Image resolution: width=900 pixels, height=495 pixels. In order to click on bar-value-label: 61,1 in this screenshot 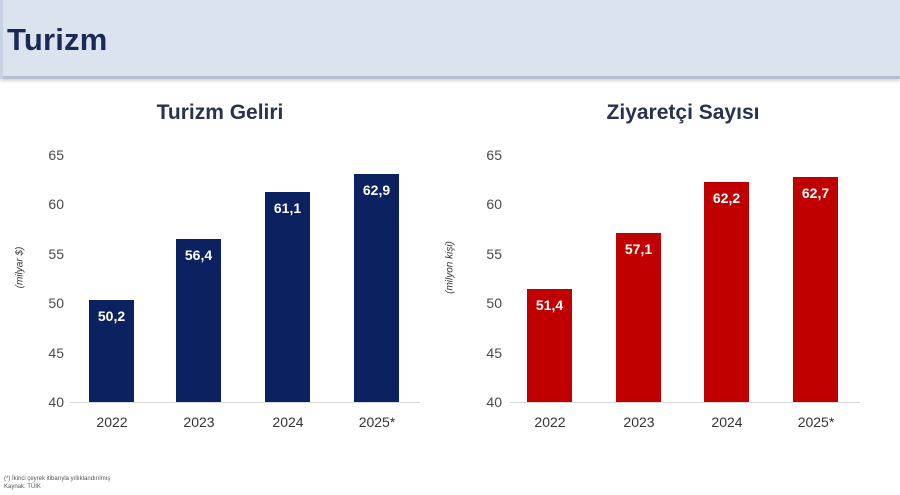, I will do `click(287, 208)`.